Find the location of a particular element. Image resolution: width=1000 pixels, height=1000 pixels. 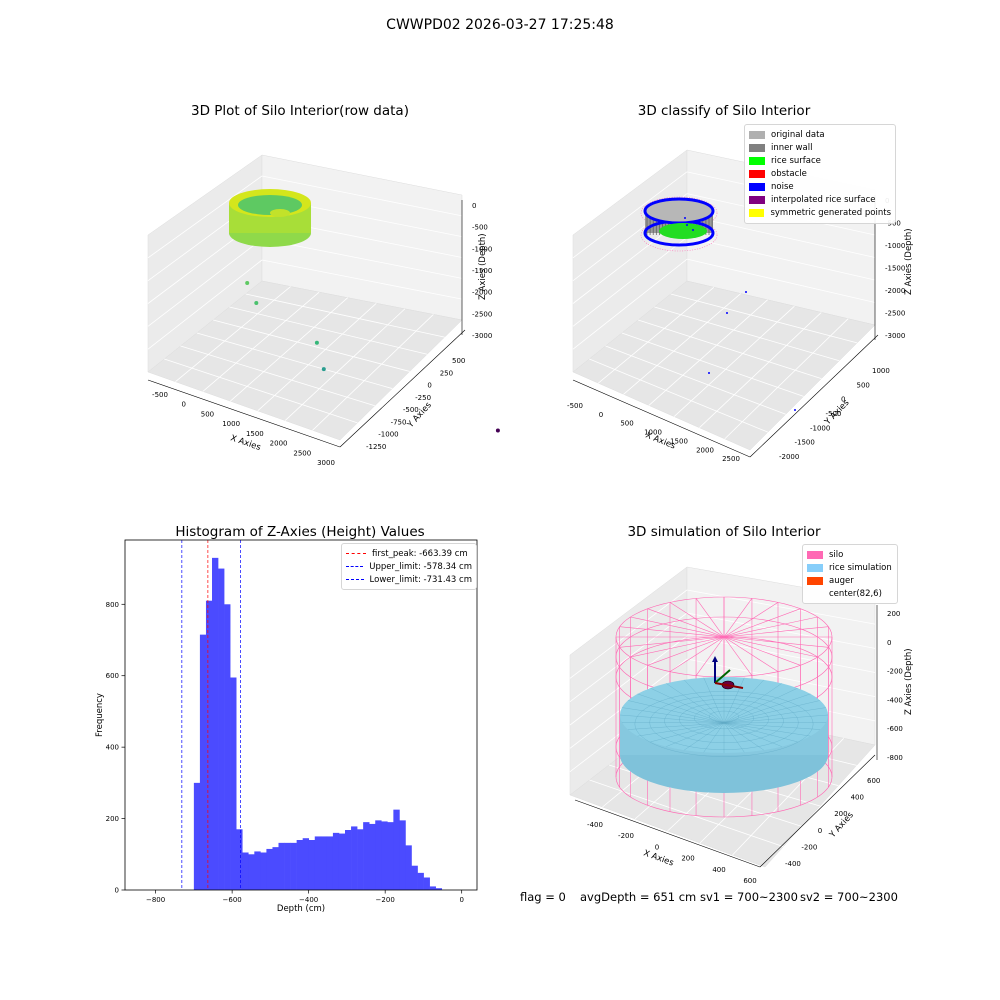

panel1-z-tick-label: -1000 is located at coordinates (482, 249).